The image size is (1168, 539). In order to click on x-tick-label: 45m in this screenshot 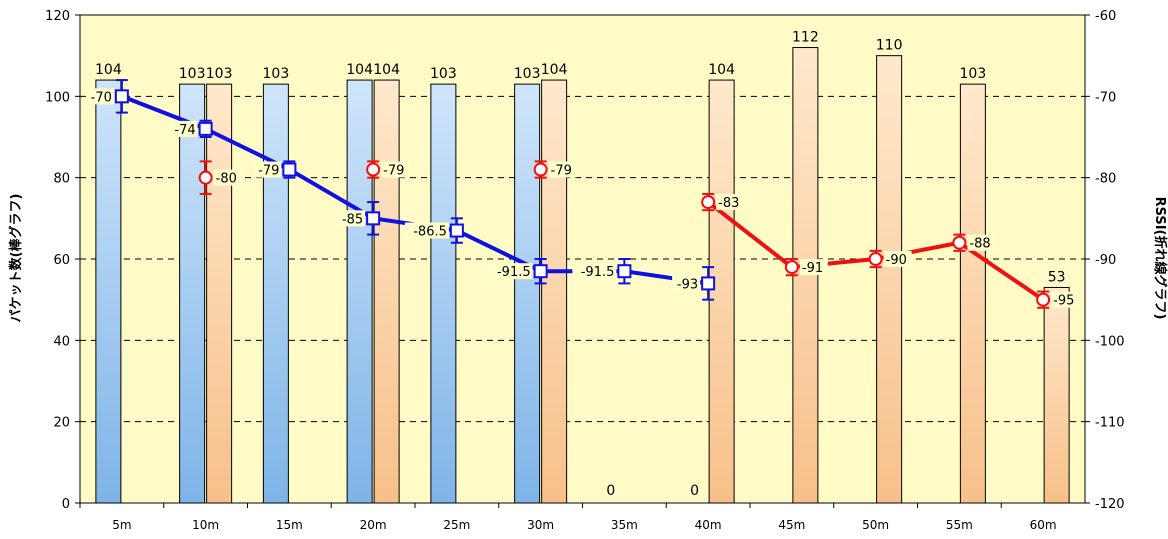, I will do `click(791, 525)`.